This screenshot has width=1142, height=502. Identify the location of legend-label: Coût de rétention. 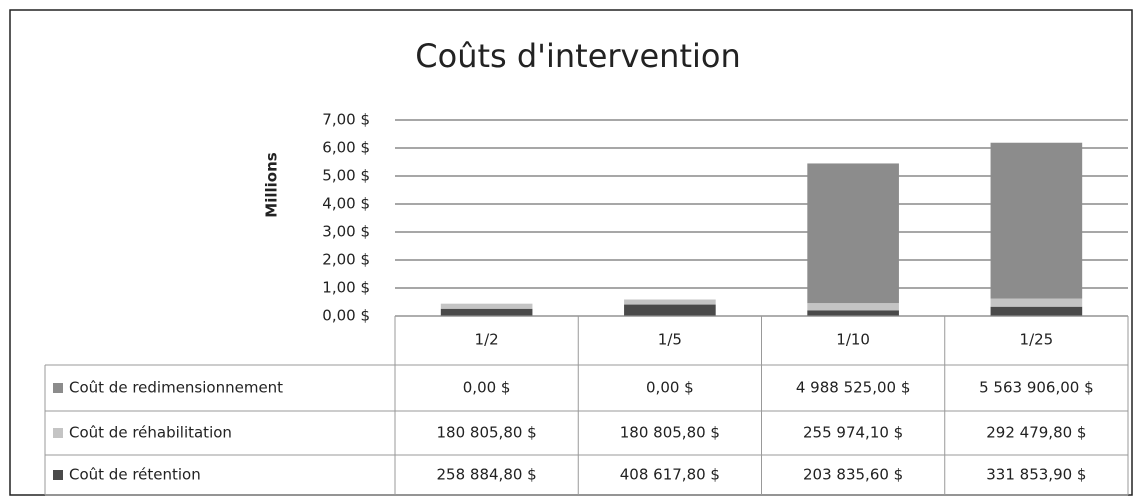
(135, 475).